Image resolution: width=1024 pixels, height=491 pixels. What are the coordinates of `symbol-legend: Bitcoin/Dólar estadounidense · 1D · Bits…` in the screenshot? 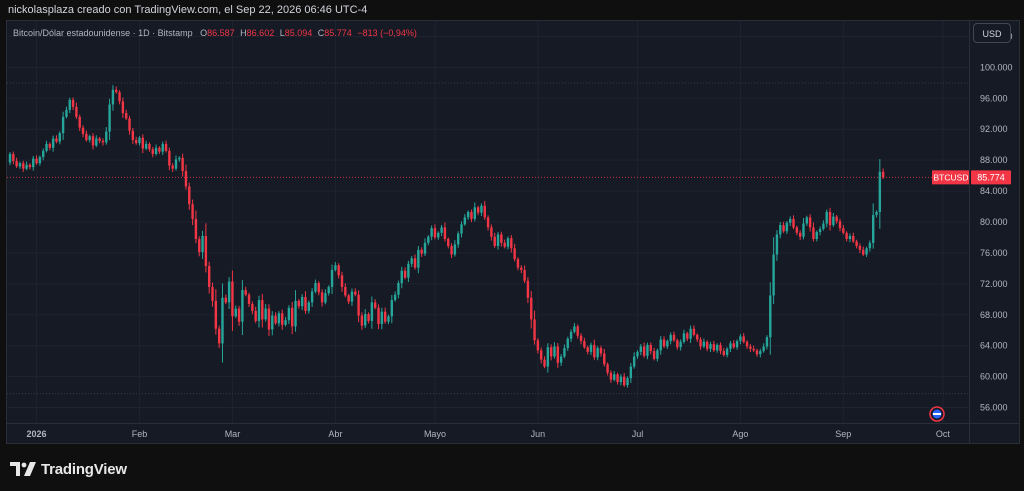 It's located at (215, 33).